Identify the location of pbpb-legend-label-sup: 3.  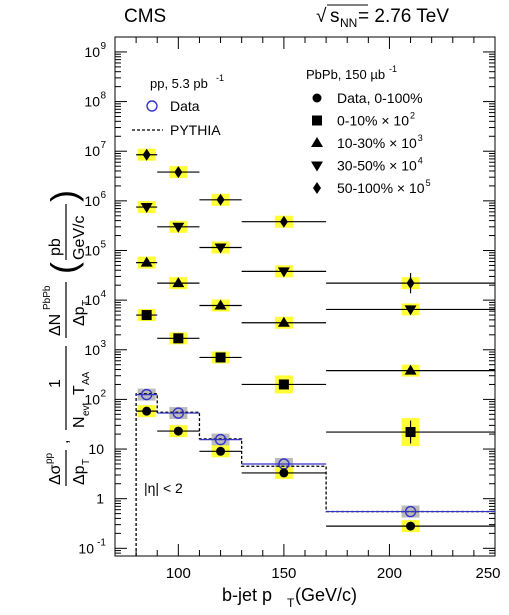
(420, 138).